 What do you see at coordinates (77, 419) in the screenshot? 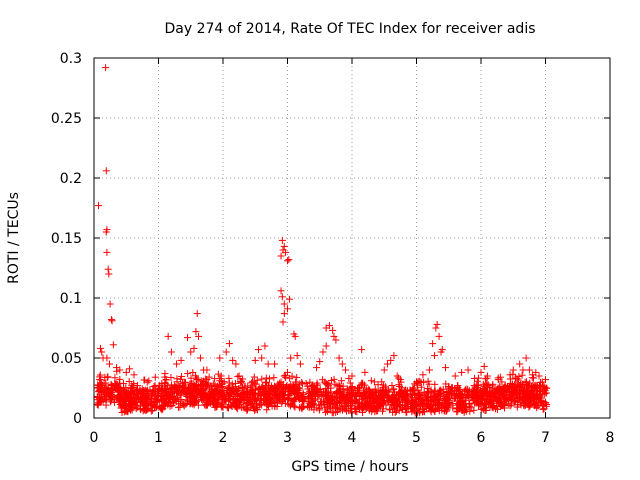
I see `y-tick-label: 0` at bounding box center [77, 419].